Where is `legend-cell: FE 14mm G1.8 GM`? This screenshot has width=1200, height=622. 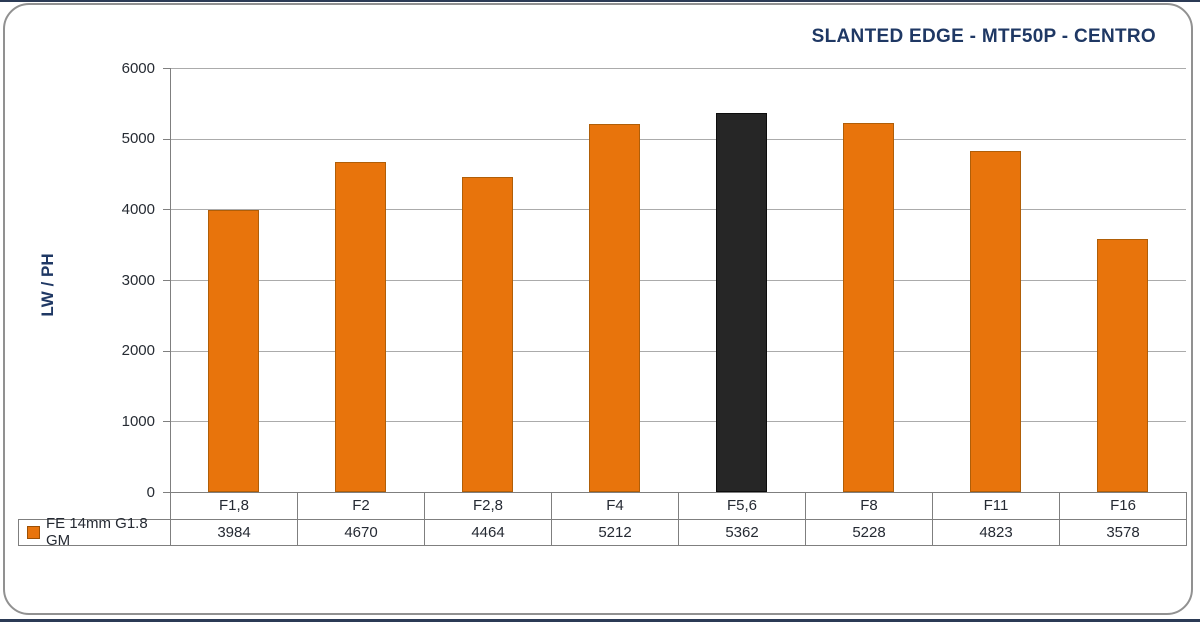 legend-cell: FE 14mm G1.8 GM is located at coordinates (94, 532).